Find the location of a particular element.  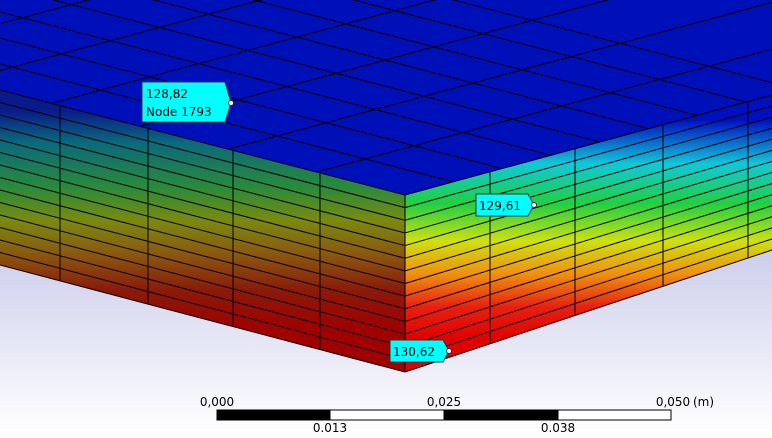

probe-node: Node 1793 is located at coordinates (179, 112).